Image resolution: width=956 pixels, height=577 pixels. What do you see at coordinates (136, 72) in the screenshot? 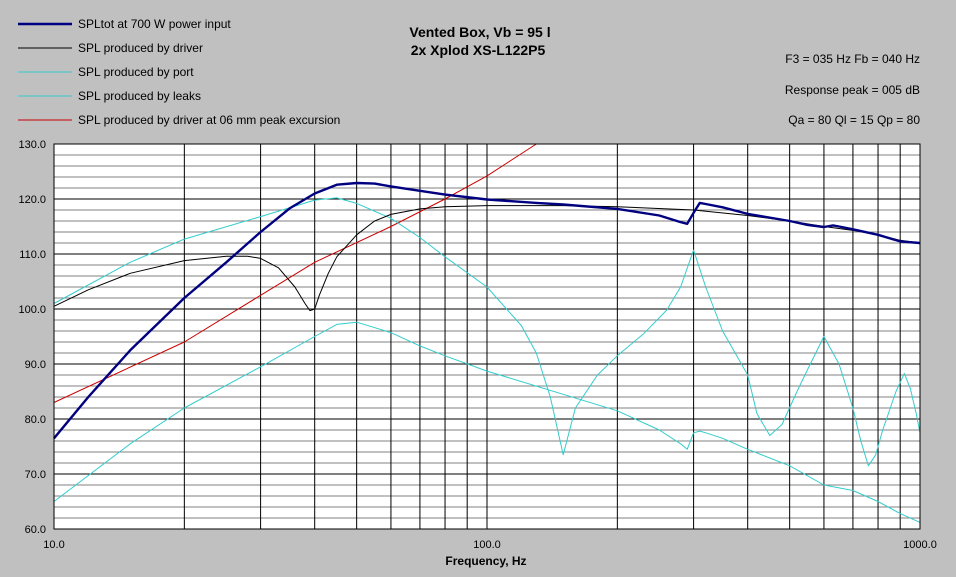
I see `legend-label-2: SPL produced by port` at bounding box center [136, 72].